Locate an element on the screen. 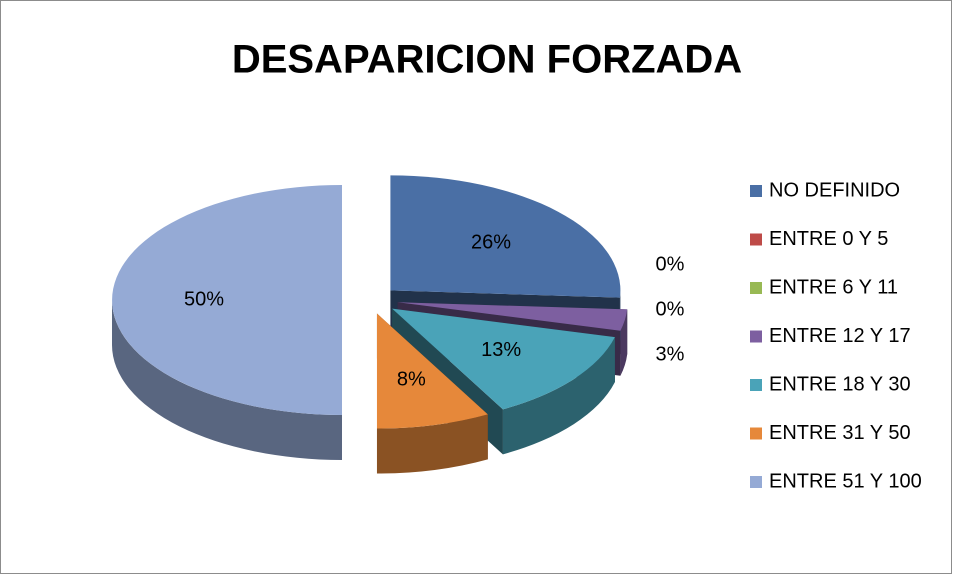 This screenshot has height=575, width=953. legend-label: NO DEFINIDO is located at coordinates (834, 190).